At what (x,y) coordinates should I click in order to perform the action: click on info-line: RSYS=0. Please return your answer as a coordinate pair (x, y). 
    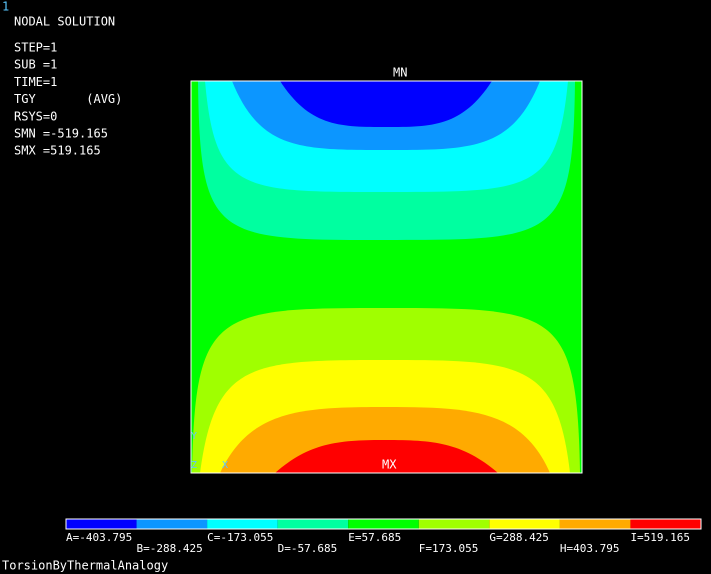
    Looking at the image, I should click on (35, 116).